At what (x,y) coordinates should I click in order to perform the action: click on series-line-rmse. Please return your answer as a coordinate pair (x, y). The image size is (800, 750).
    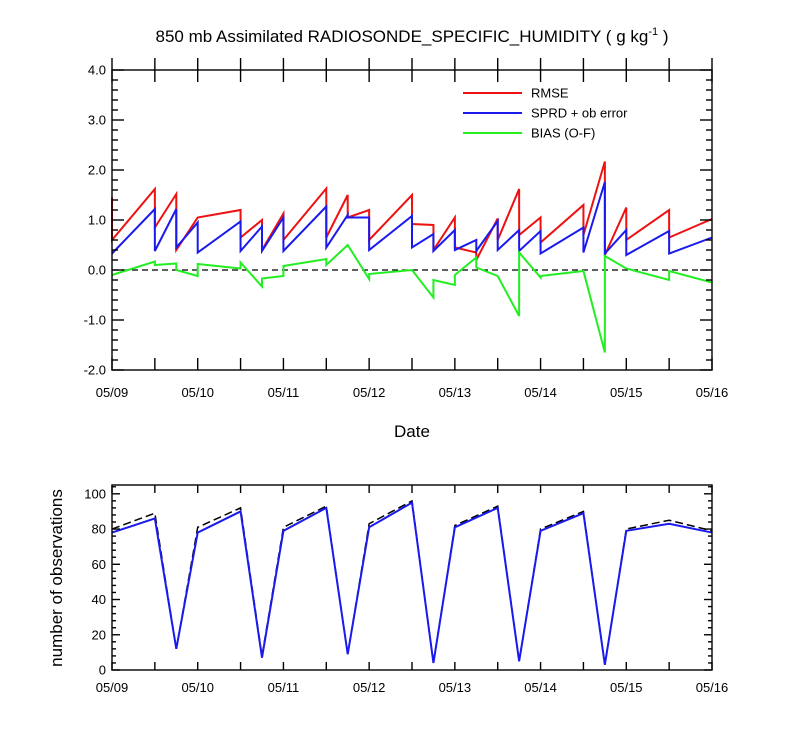
    Looking at the image, I should click on (412, 211).